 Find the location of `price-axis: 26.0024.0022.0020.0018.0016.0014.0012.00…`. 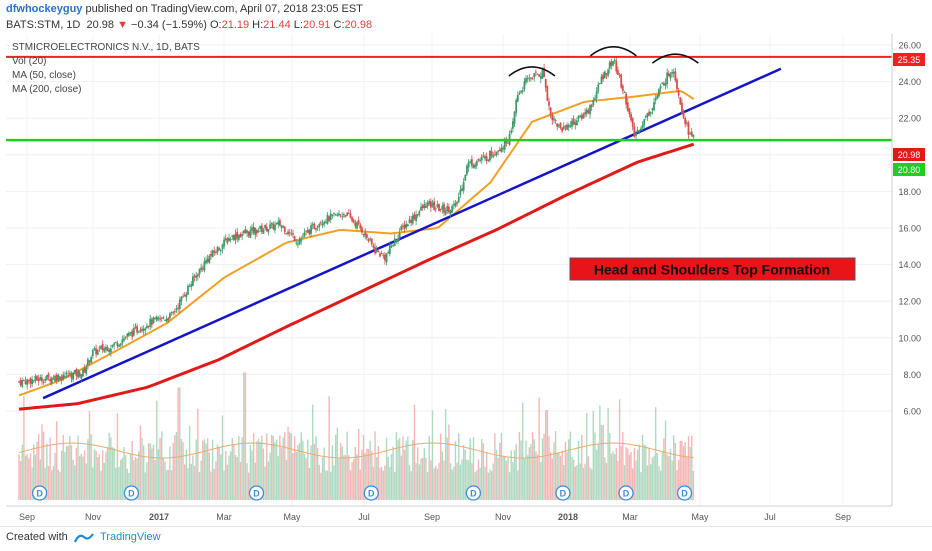

price-axis: 26.0024.0022.0020.0018.0016.0014.0012.00… is located at coordinates (909, 229).